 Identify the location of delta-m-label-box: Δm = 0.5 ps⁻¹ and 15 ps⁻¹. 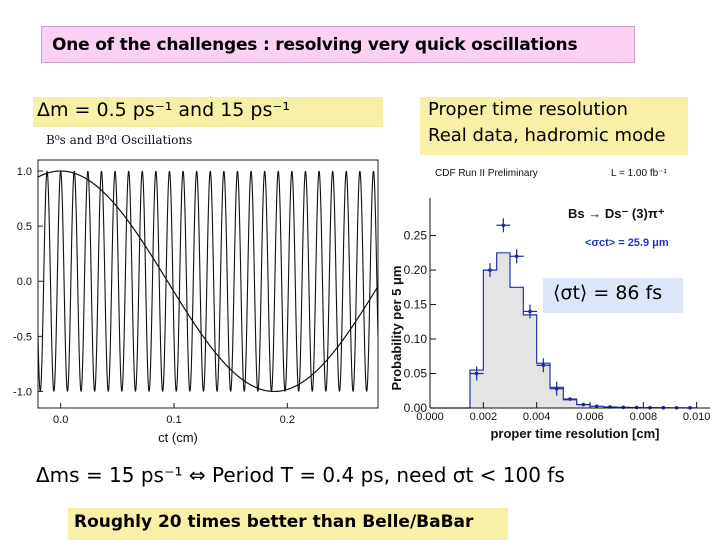
(208, 112).